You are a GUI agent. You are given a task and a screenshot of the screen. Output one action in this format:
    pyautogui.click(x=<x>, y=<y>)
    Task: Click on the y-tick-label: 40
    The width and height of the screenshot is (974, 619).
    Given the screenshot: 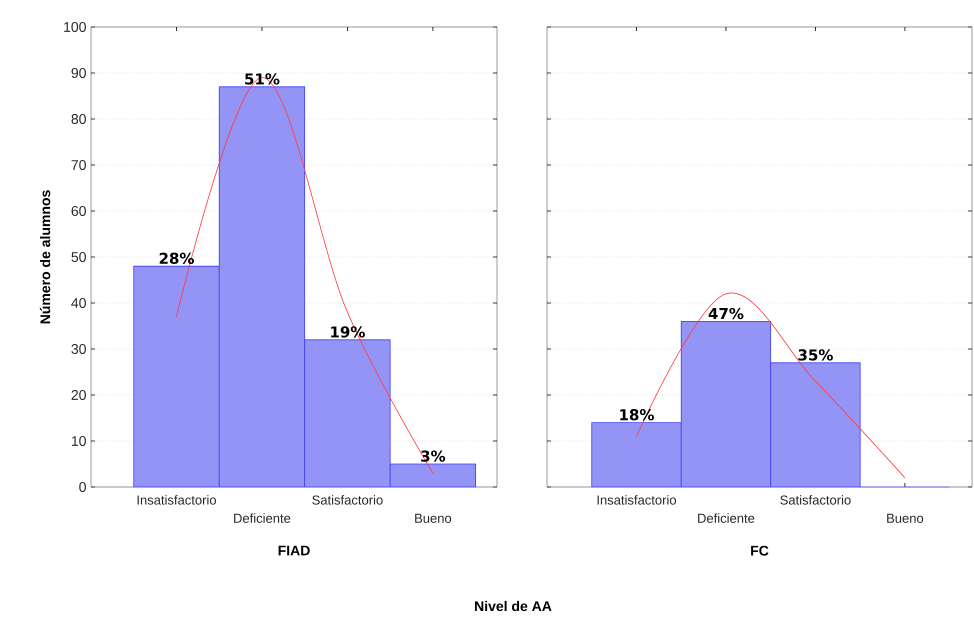 What is the action you would take?
    pyautogui.click(x=78, y=303)
    